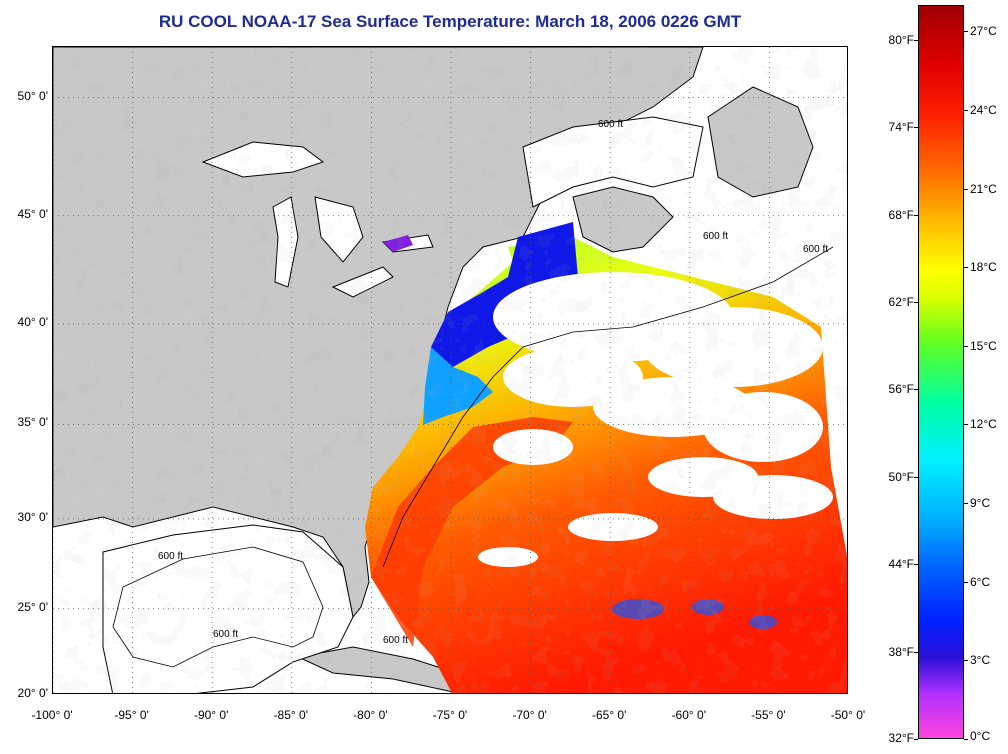 Image resolution: width=1008 pixels, height=754 pixels. Describe the element at coordinates (32, 606) in the screenshot. I see `lat-label: 25° 0'` at that location.